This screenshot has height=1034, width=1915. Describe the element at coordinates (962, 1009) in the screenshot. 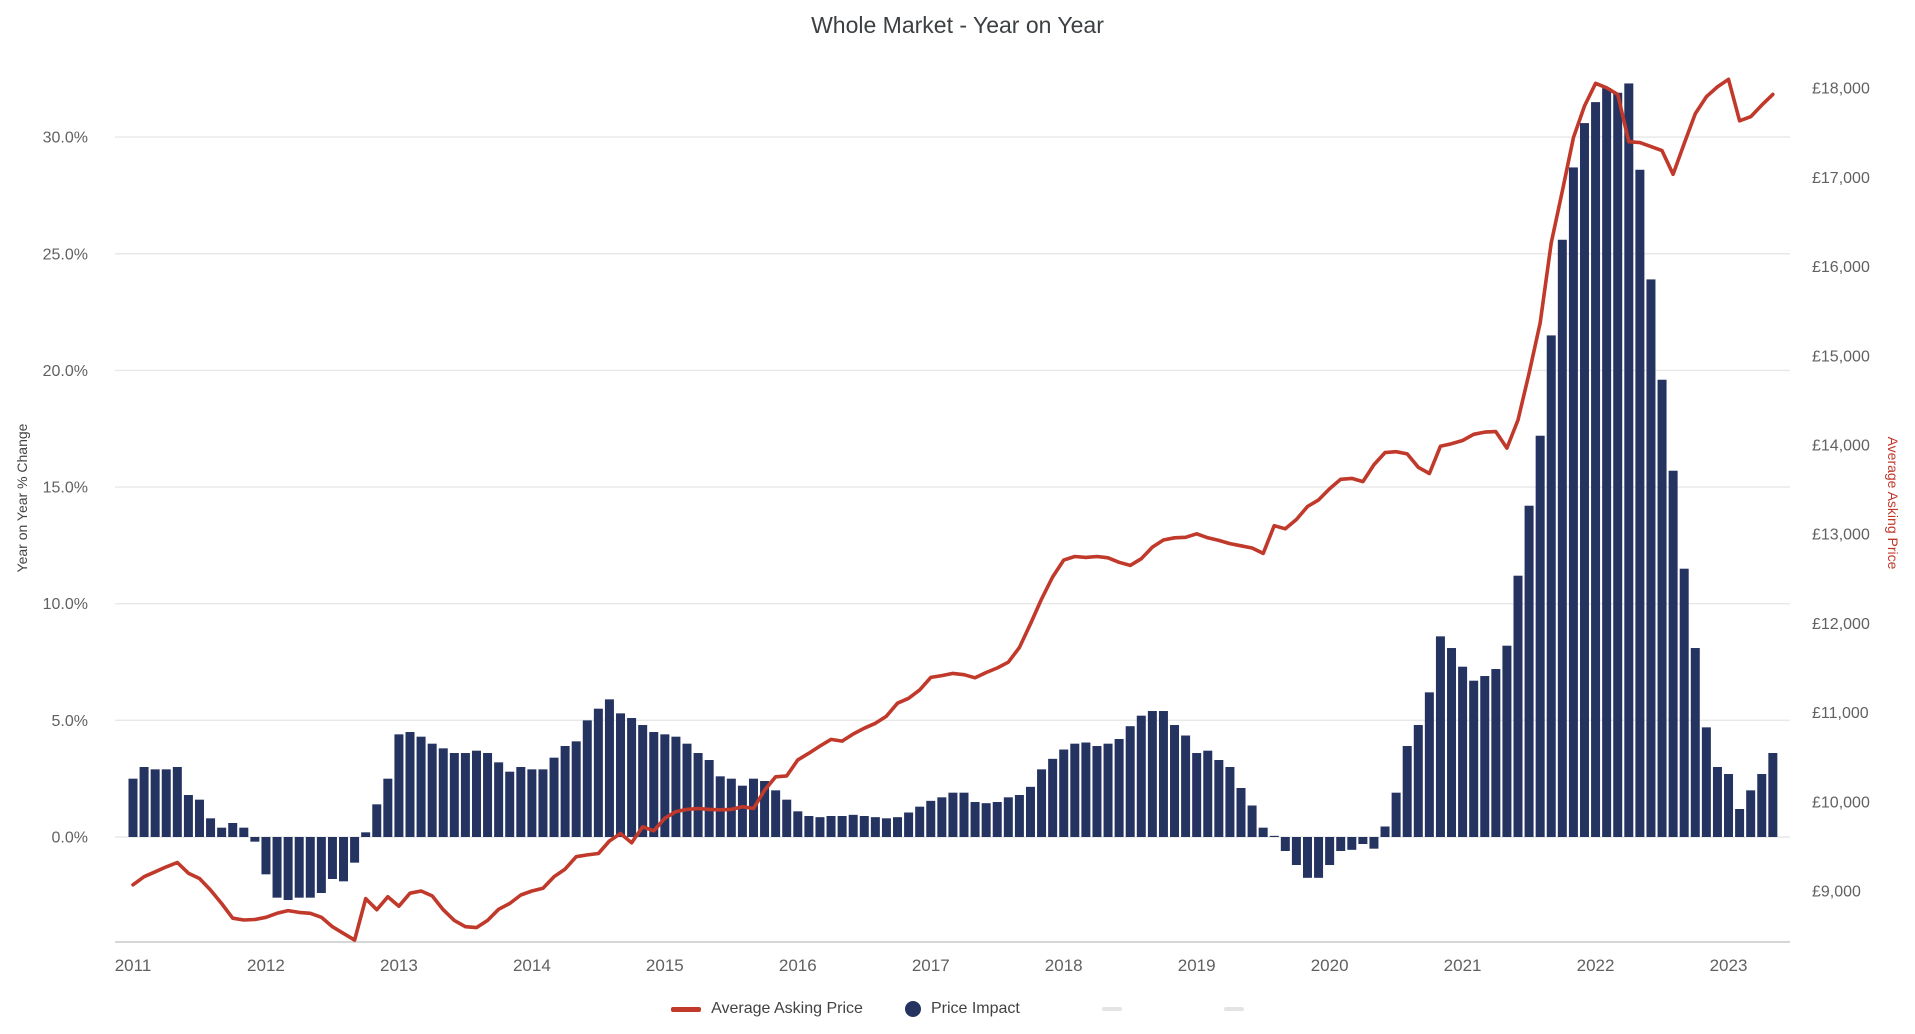

I see `legend-item-price-impact: Price Impact` at that location.